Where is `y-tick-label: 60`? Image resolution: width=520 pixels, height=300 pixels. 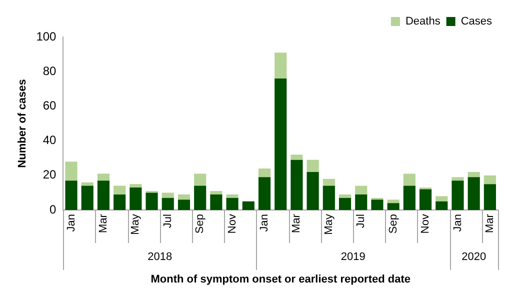
y-tick-label: 60 is located at coordinates (49, 105).